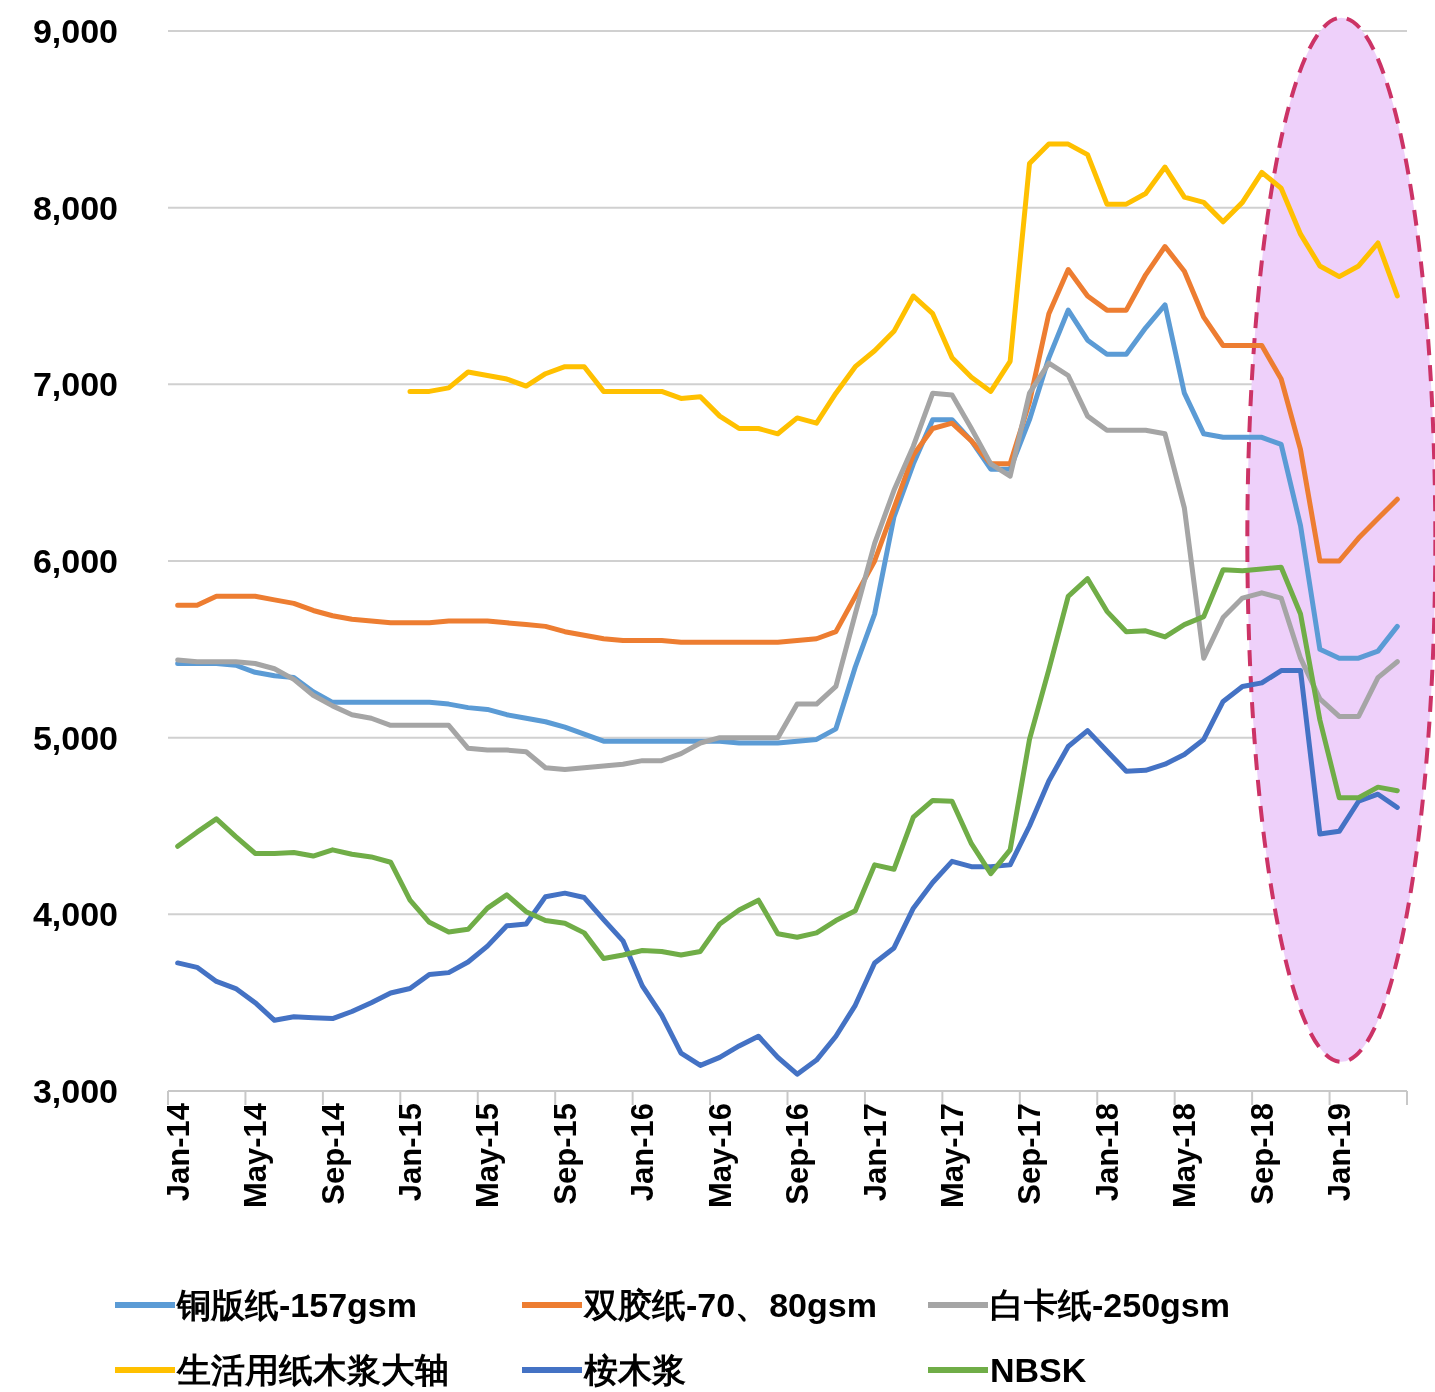 Image resolution: width=1435 pixels, height=1392 pixels. What do you see at coordinates (75, 561) in the screenshot?
I see `y-tick-label: 6,000` at bounding box center [75, 561].